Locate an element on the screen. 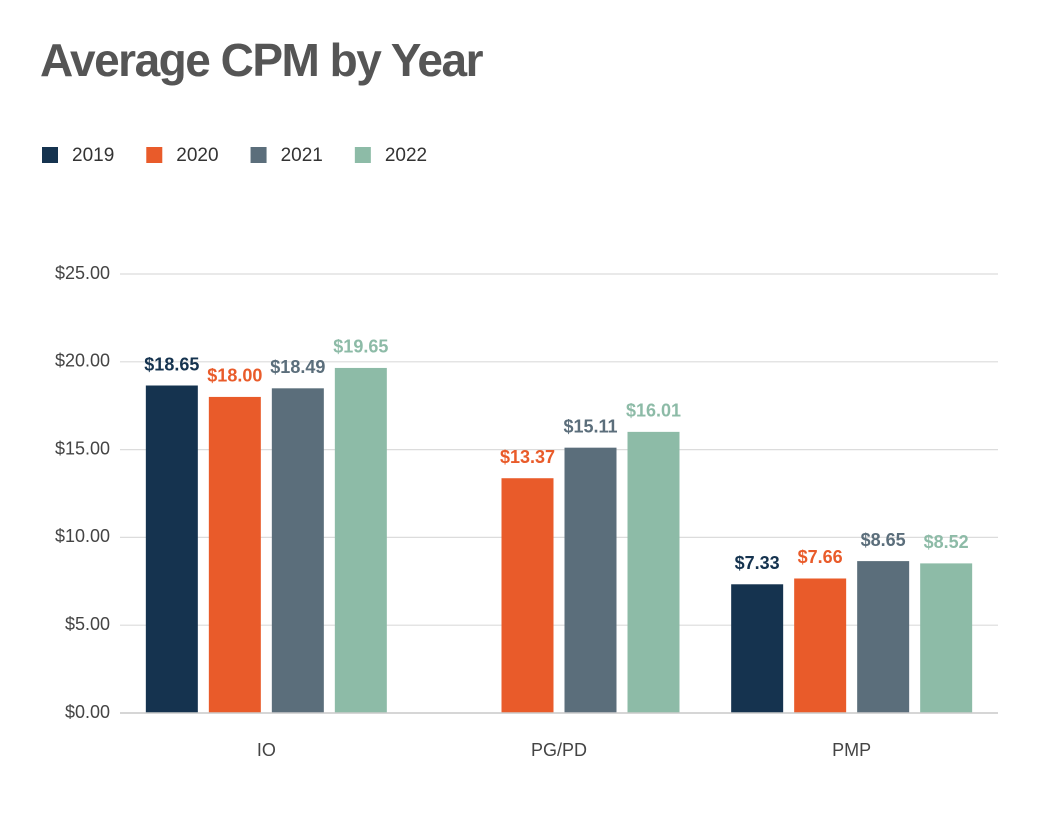 The height and width of the screenshot is (819, 1042). legend-label: 2020 is located at coordinates (197, 155).